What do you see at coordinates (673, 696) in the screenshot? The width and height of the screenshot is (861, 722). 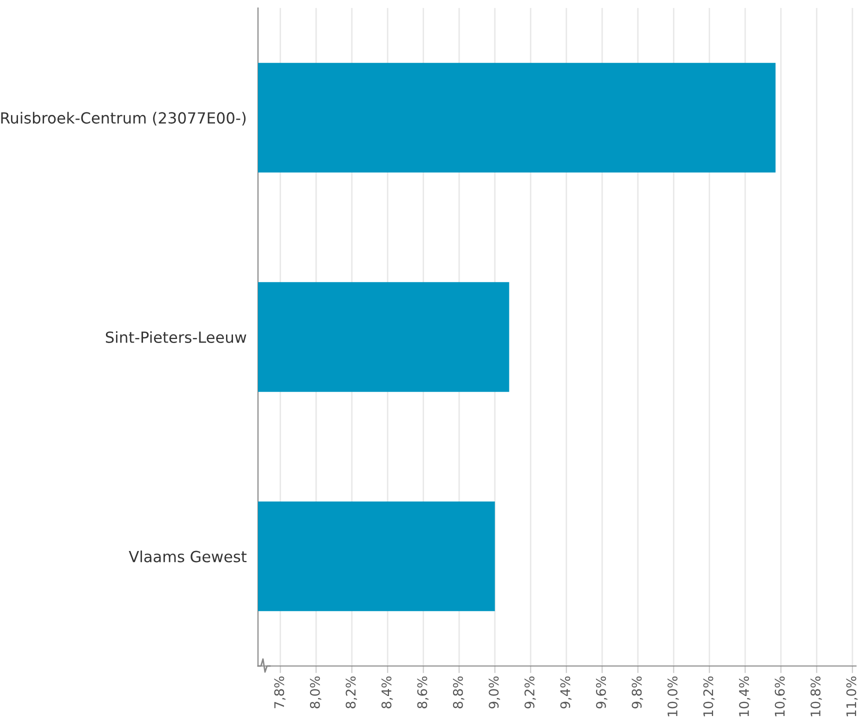 I see `x-tick-label: 10,0%` at bounding box center [673, 696].